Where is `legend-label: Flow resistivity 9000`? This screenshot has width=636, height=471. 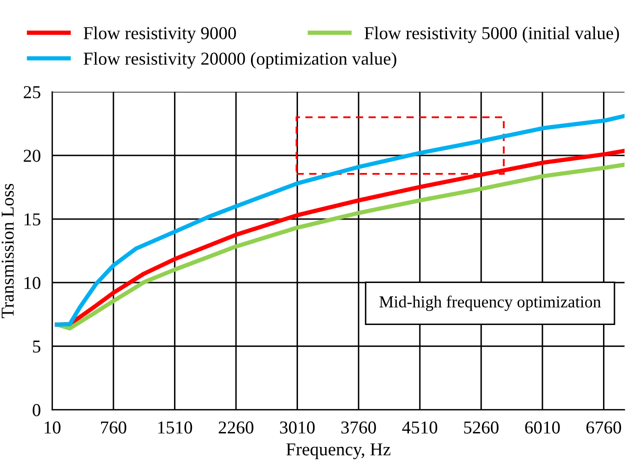 legend-label: Flow resistivity 9000 is located at coordinates (160, 34).